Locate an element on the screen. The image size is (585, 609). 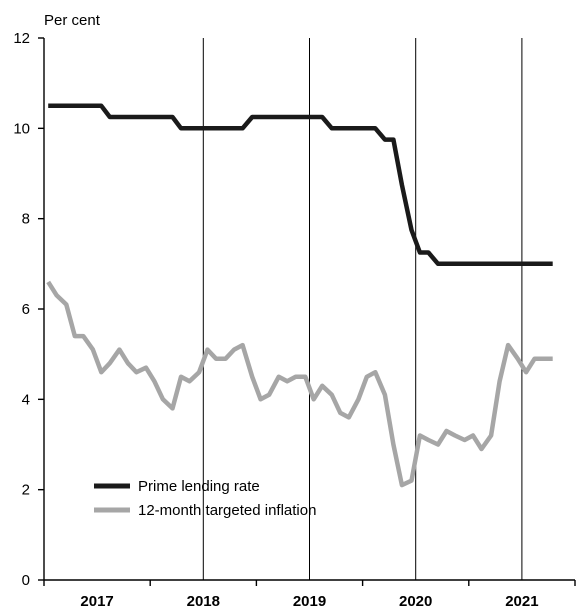
x-tick-label: 2018 is located at coordinates (203, 601).